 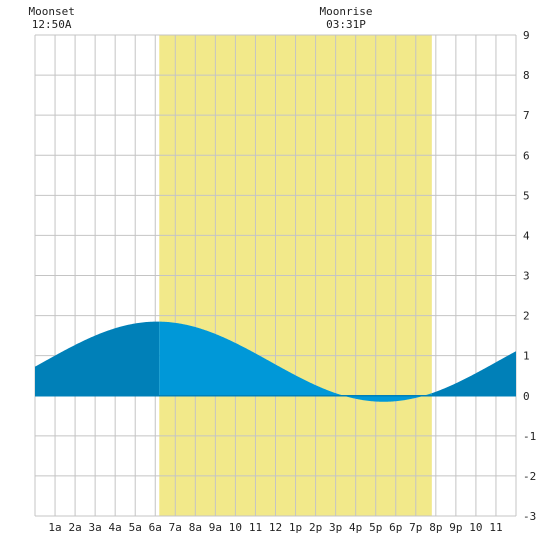 I want to click on x-tick-label: 7p, so click(x=415, y=527).